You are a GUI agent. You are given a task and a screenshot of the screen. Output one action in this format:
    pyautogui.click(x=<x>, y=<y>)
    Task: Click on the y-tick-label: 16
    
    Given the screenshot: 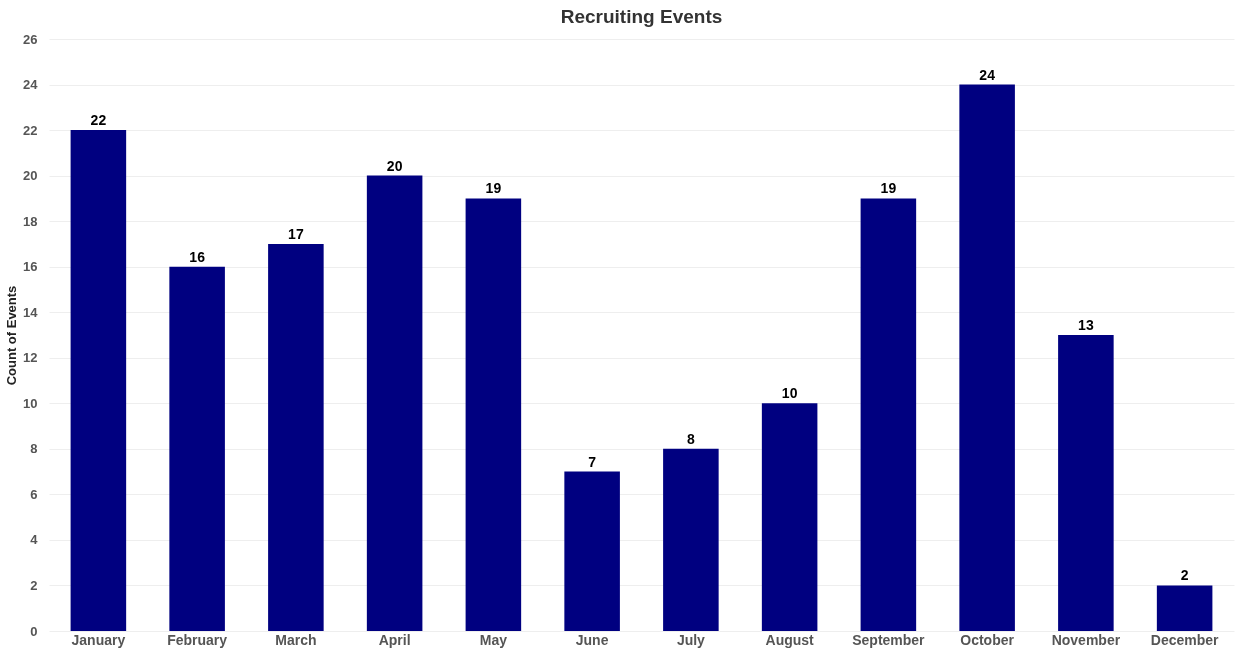 What is the action you would take?
    pyautogui.click(x=30, y=267)
    